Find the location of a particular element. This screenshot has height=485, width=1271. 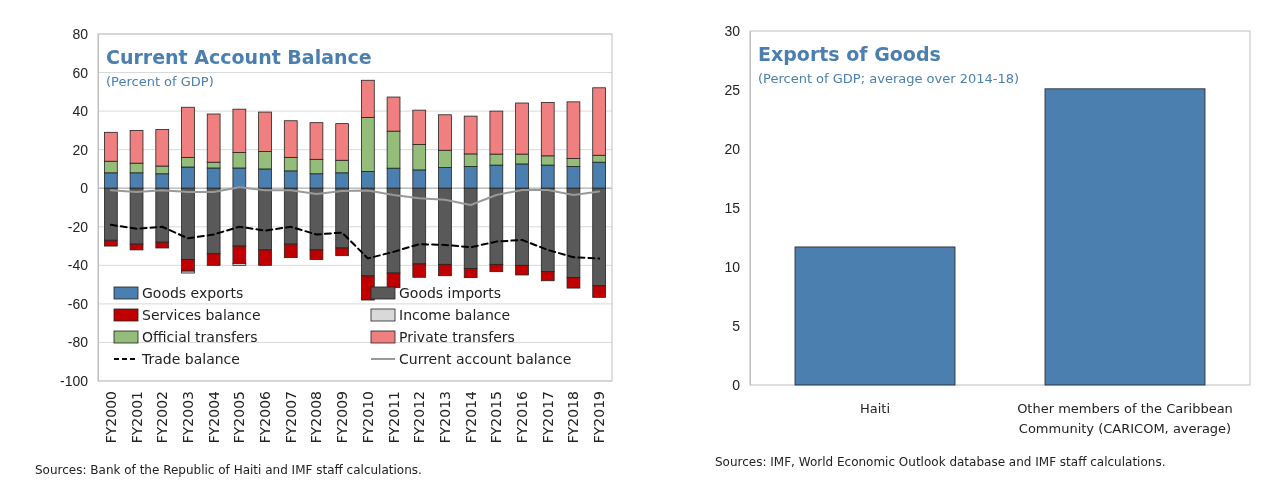

x-tick-label: FY2001 is located at coordinates (136, 417).